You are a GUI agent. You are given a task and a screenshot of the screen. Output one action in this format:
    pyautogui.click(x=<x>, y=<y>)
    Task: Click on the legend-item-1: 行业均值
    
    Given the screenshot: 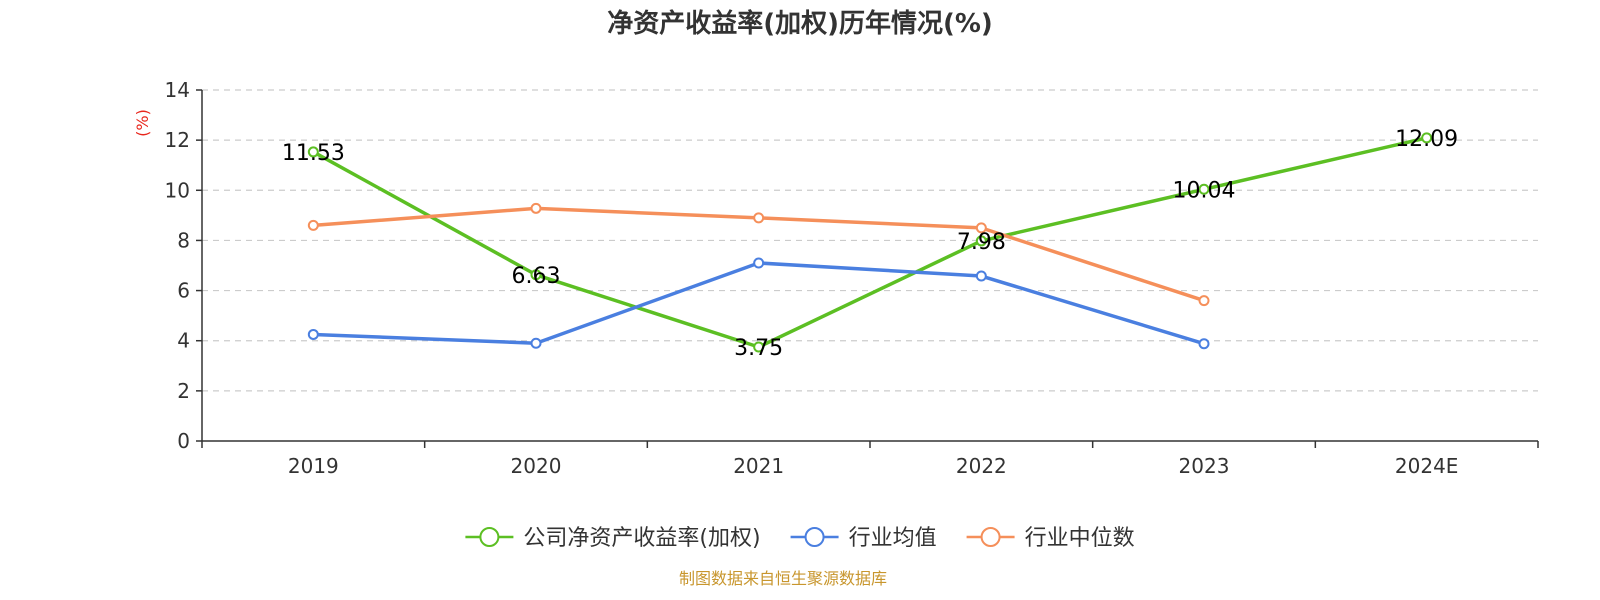 What is the action you would take?
    pyautogui.click(x=863, y=538)
    